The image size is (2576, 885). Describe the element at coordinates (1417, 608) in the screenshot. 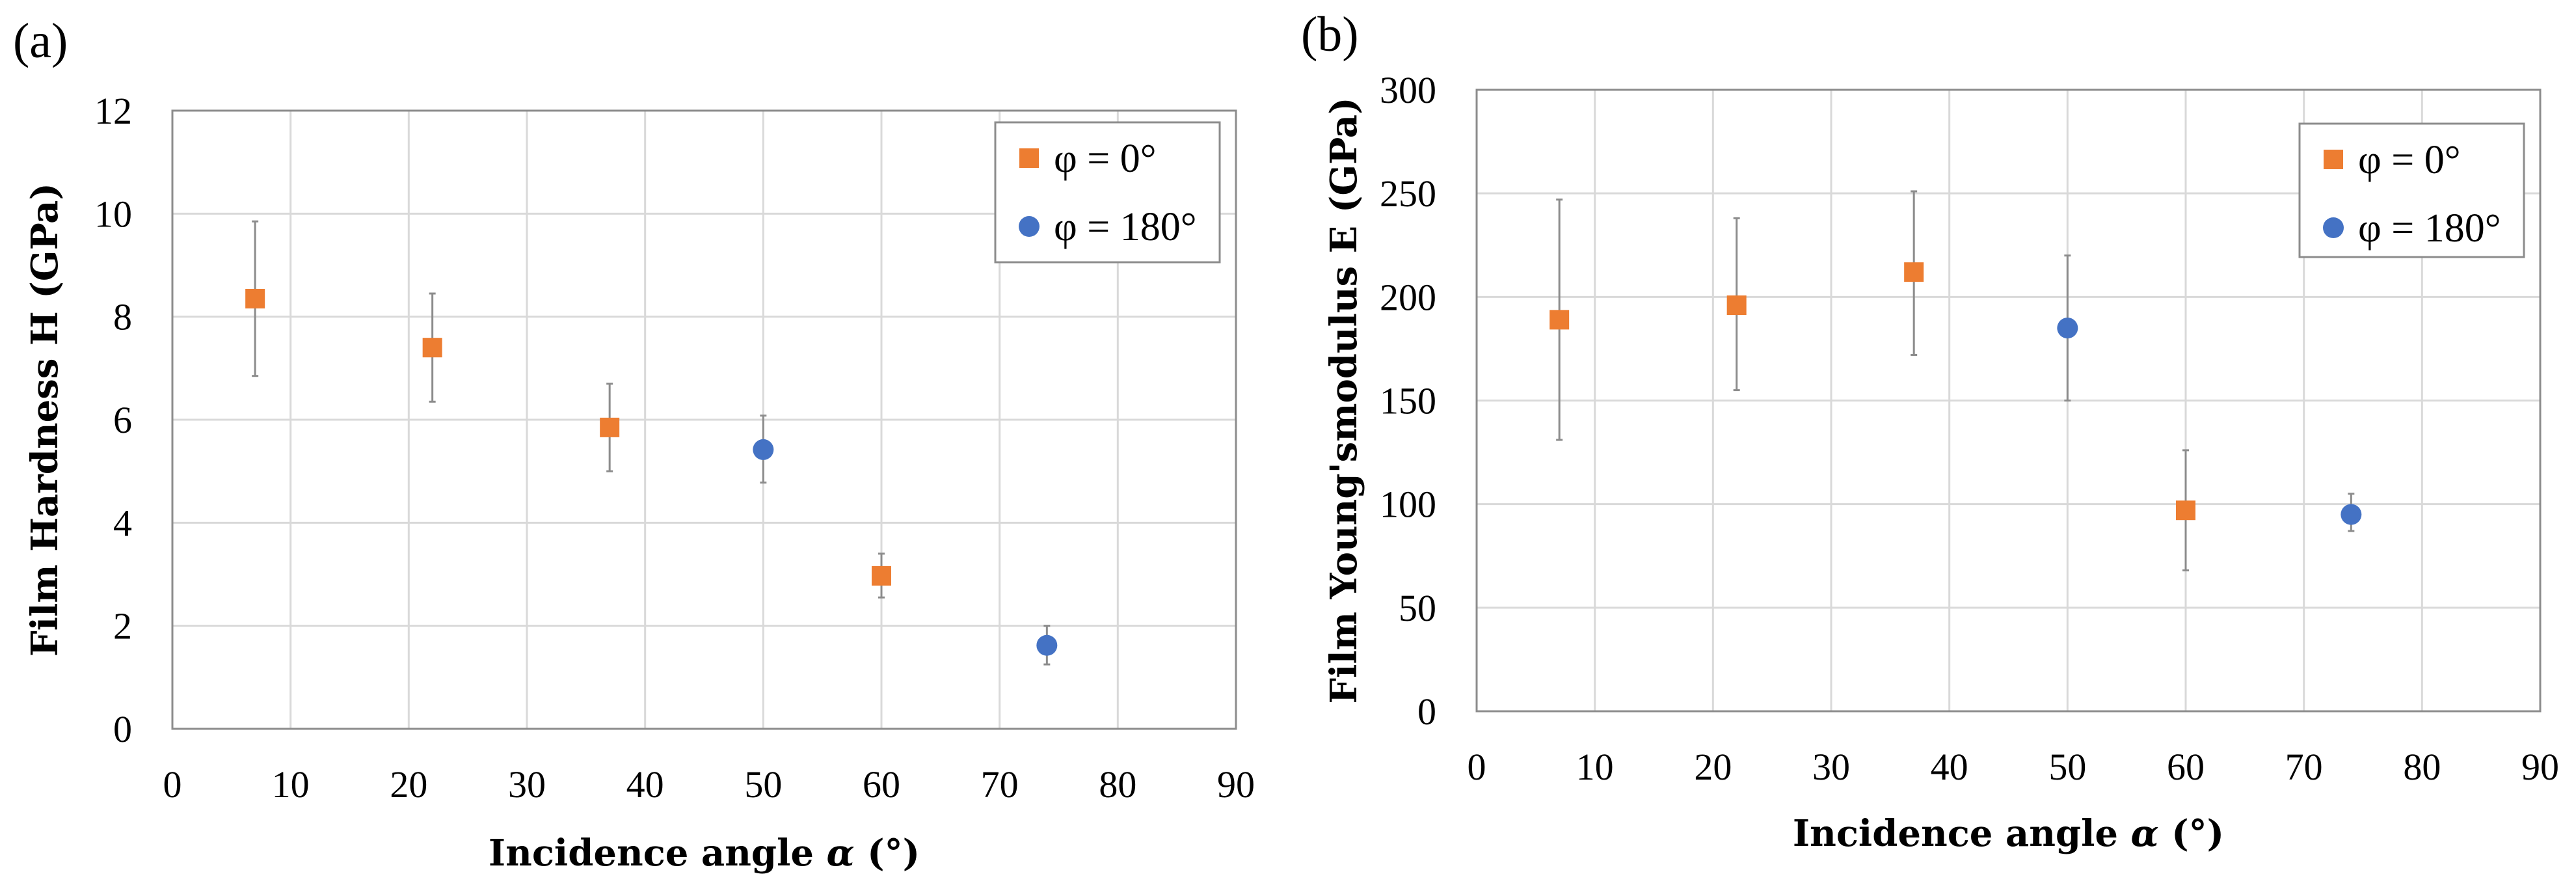

I see `y-tick-label: 50` at that location.